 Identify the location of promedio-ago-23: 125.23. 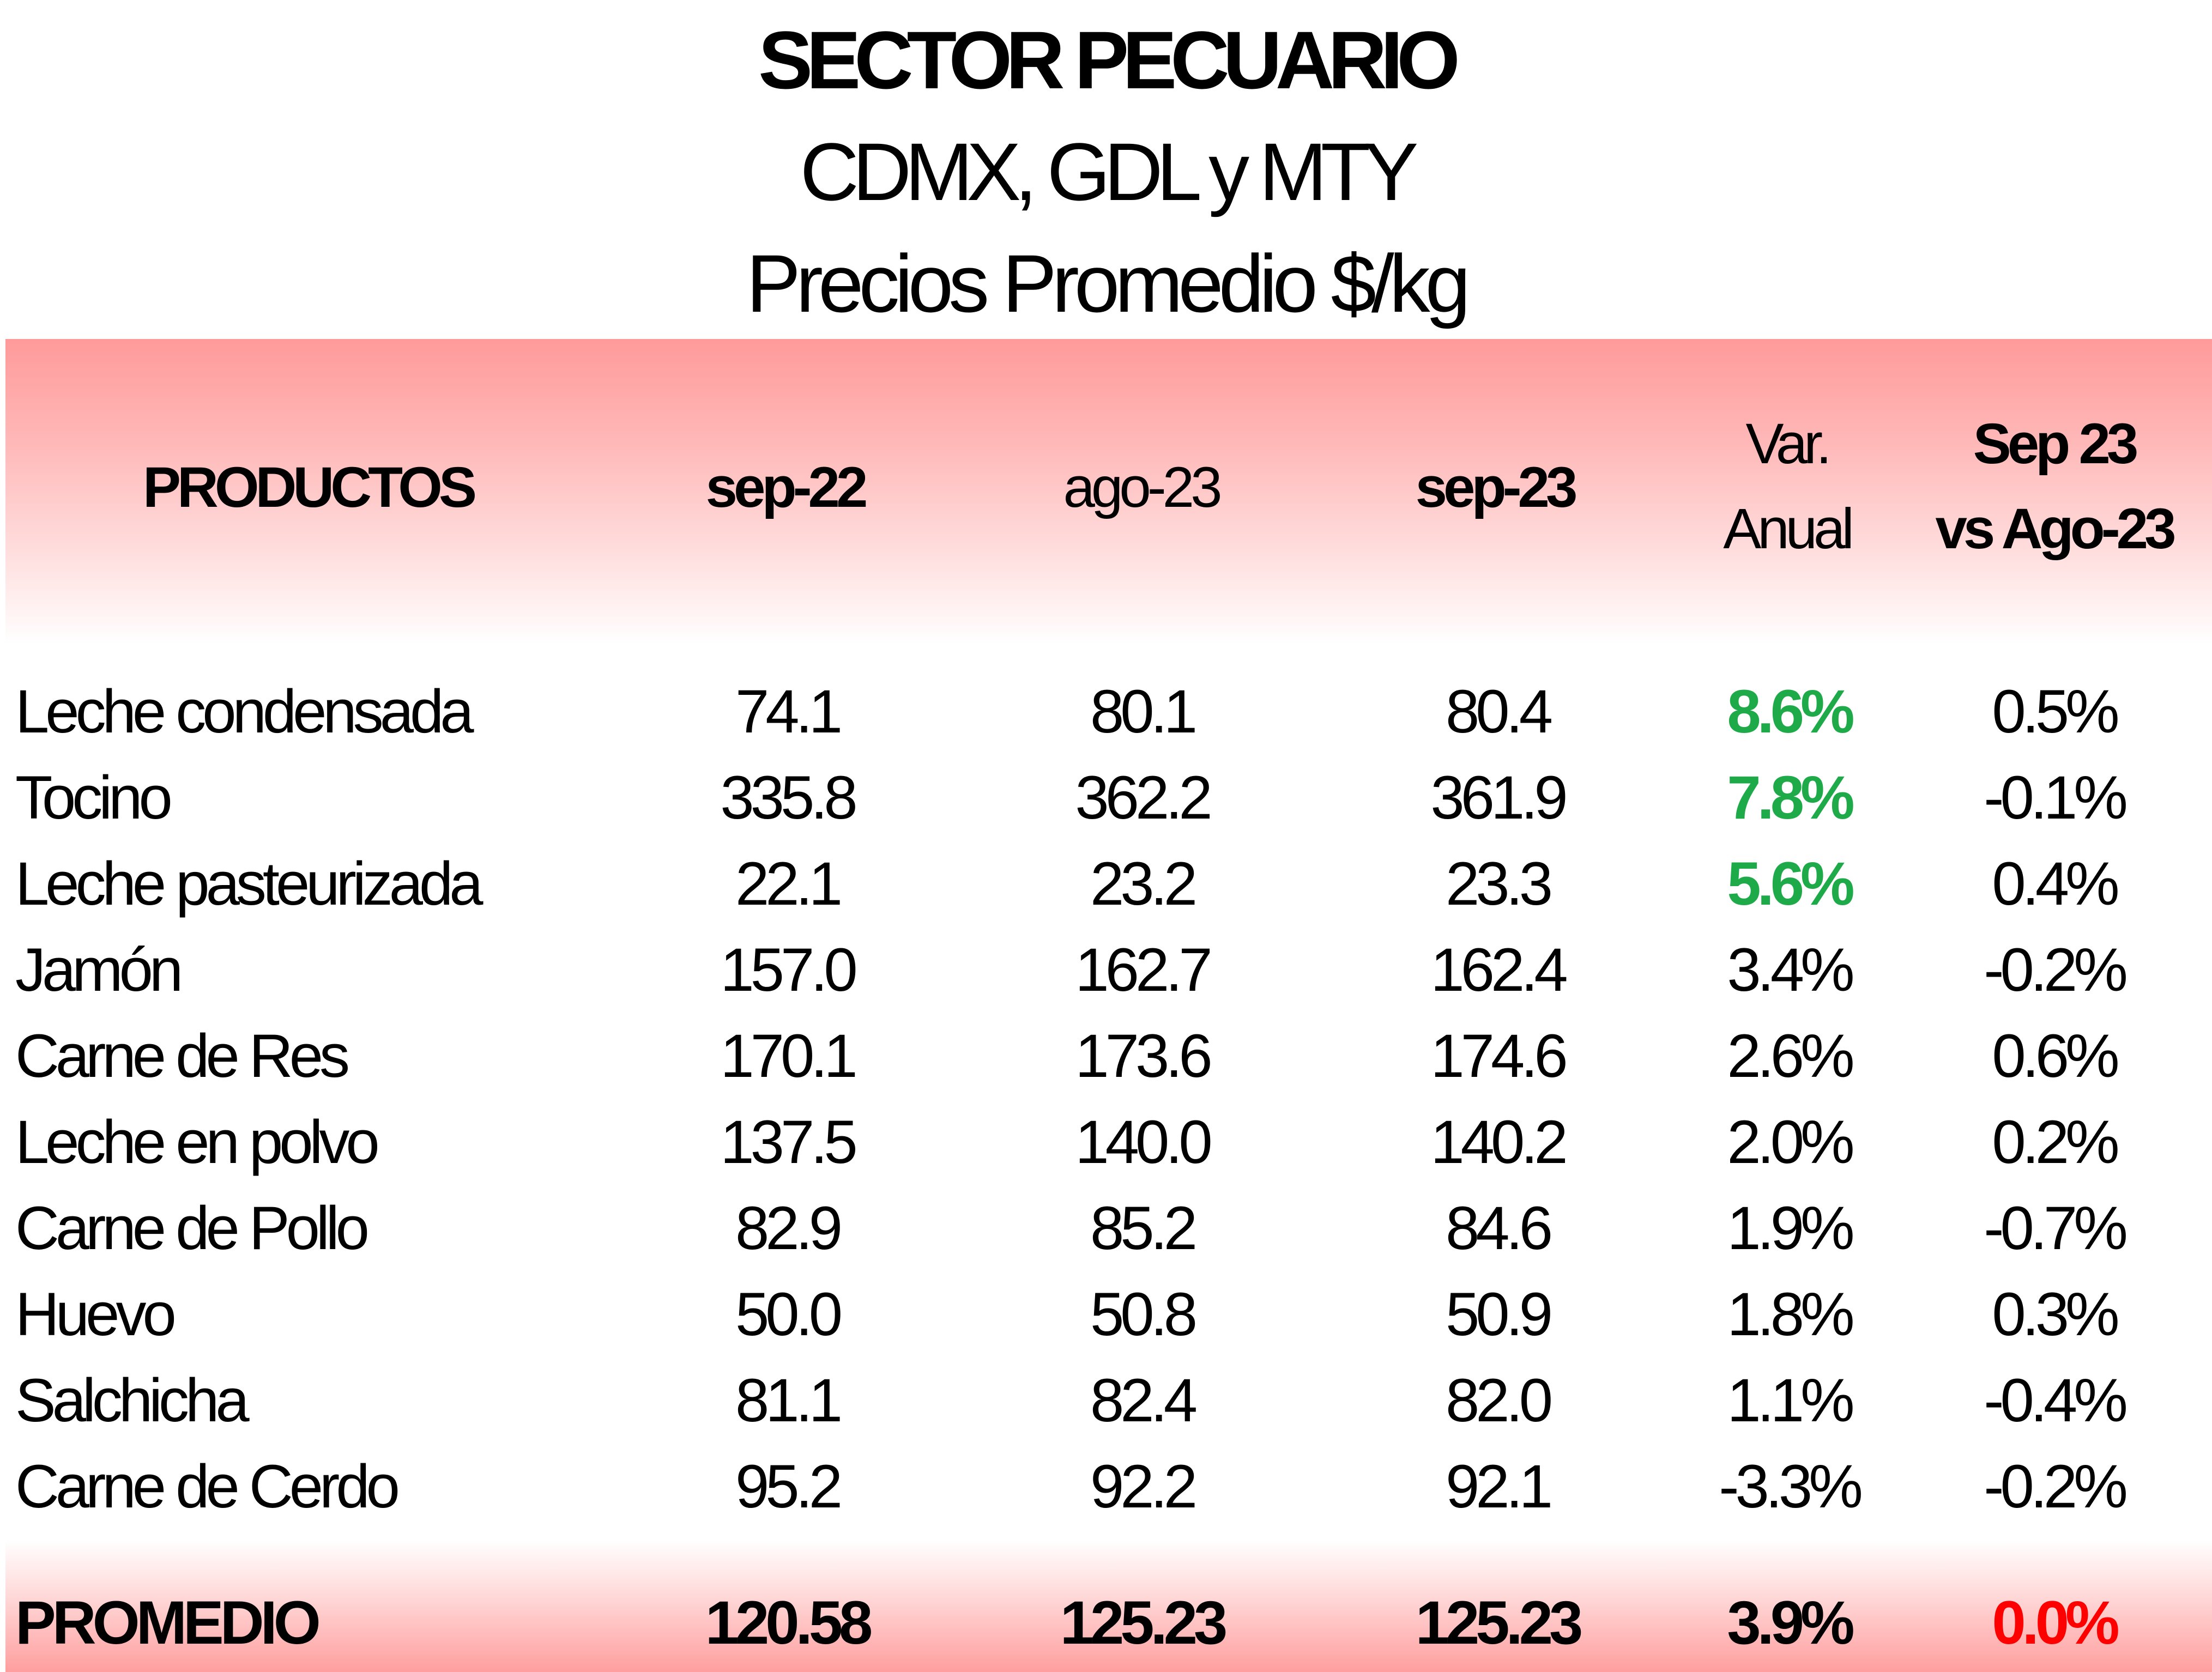
(1144, 1623).